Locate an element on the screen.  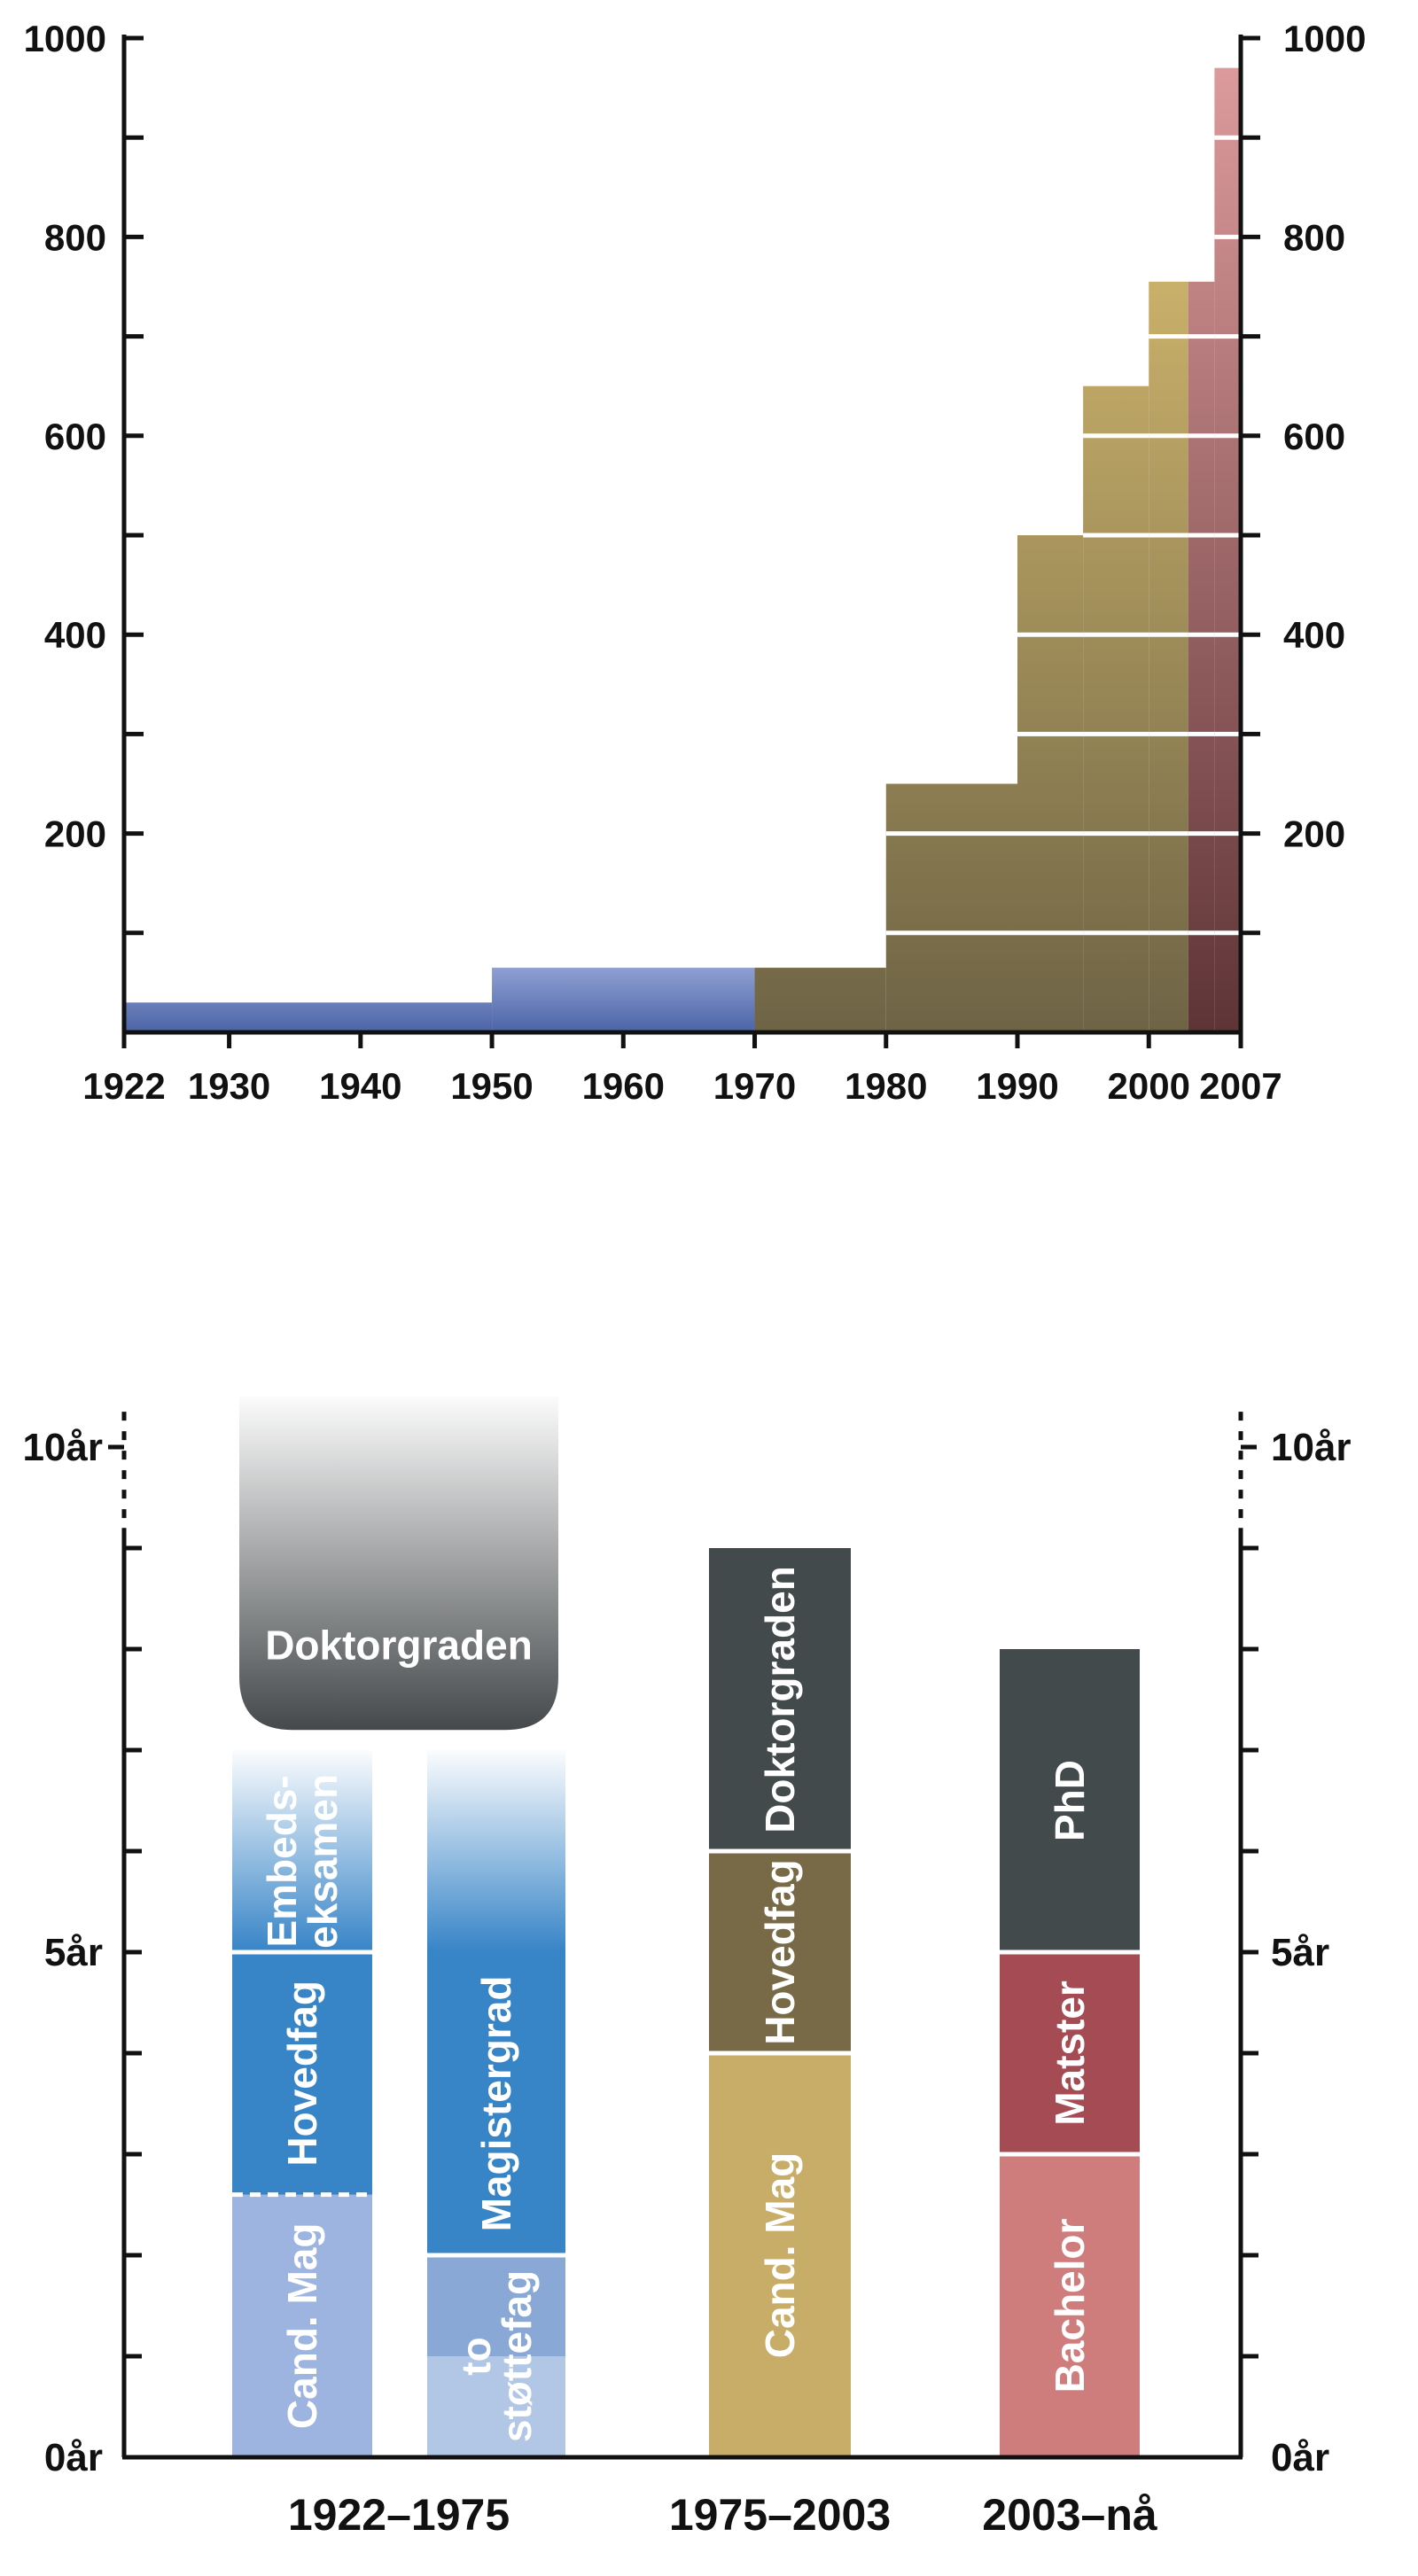
y-tick-label-right: 400 is located at coordinates (1314, 635).